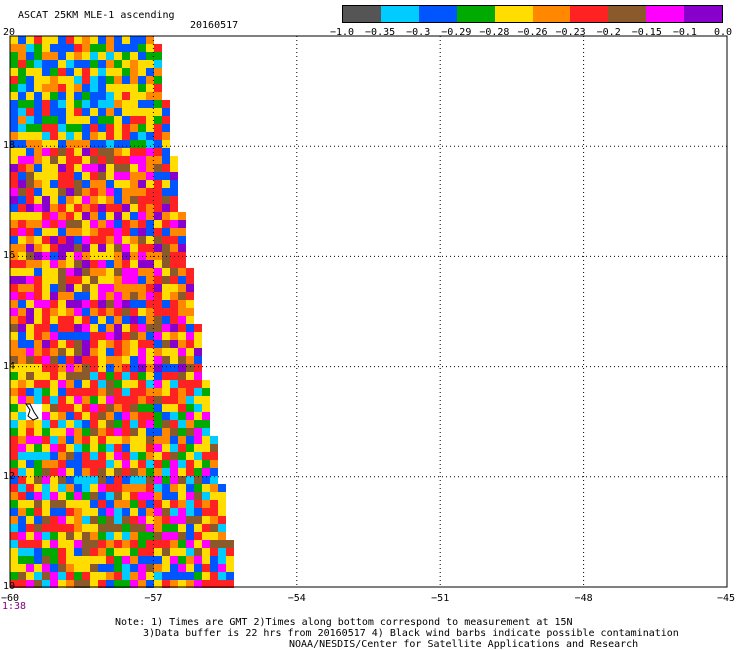  What do you see at coordinates (214, 25) in the screenshot?
I see `map-date: 20160517` at bounding box center [214, 25].